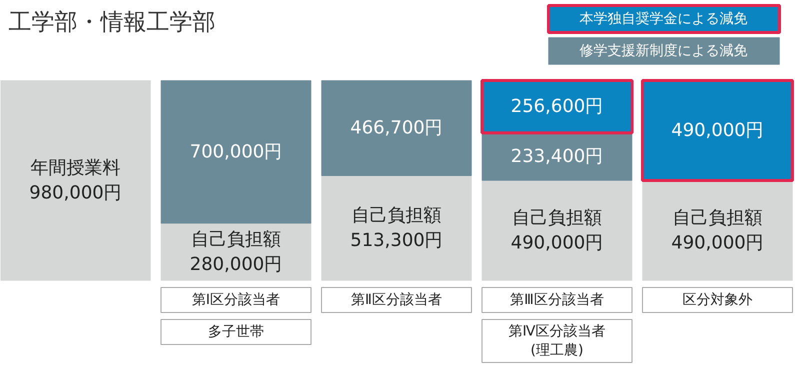 The height and width of the screenshot is (365, 795). Describe the element at coordinates (664, 51) in the screenshot. I see `text: 修学支援新制度による減免` at that location.